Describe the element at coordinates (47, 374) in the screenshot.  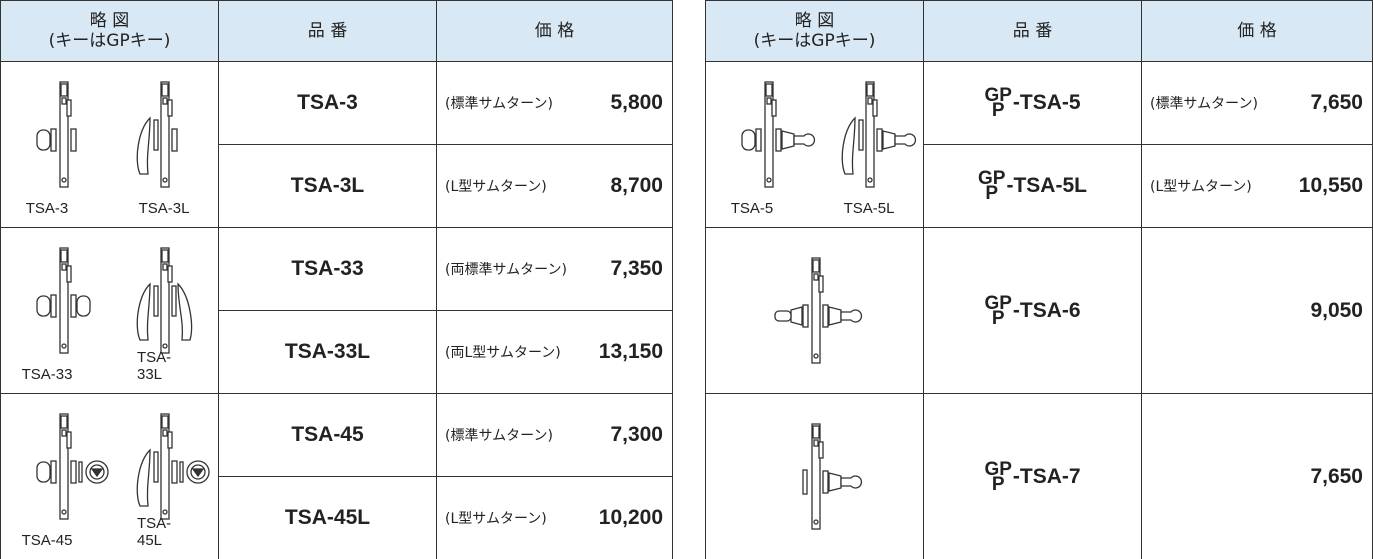
I see `diagram-label: TSA-33` at that location.